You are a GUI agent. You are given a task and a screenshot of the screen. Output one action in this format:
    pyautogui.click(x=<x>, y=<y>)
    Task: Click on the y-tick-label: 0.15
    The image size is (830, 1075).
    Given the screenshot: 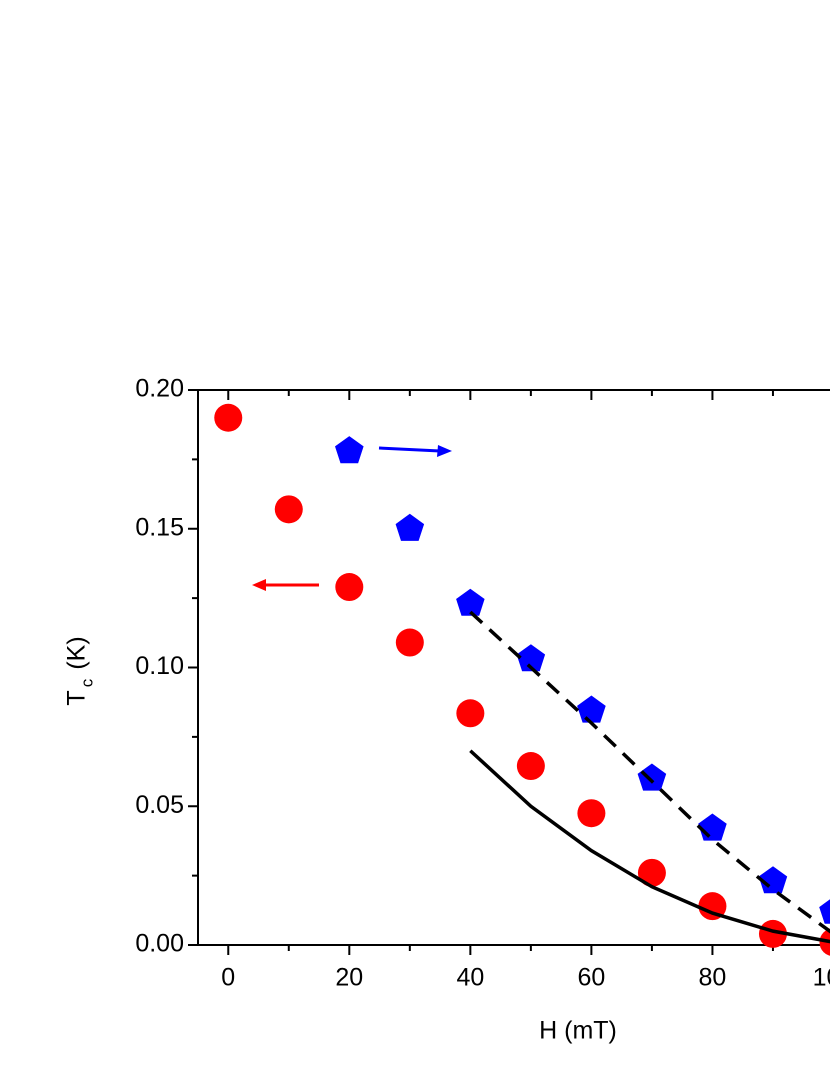 What is the action you would take?
    pyautogui.click(x=159, y=527)
    